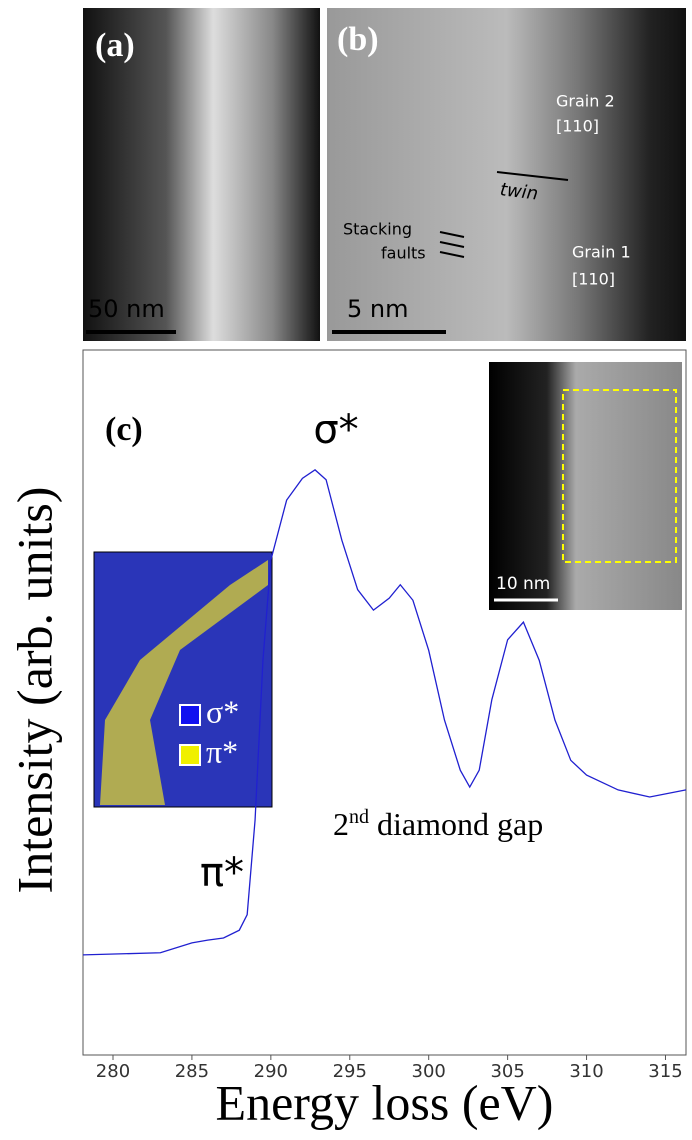 Image resolution: width=692 pixels, height=1140 pixels. What do you see at coordinates (585, 101) in the screenshot?
I see `annotation: Grain 2` at bounding box center [585, 101].